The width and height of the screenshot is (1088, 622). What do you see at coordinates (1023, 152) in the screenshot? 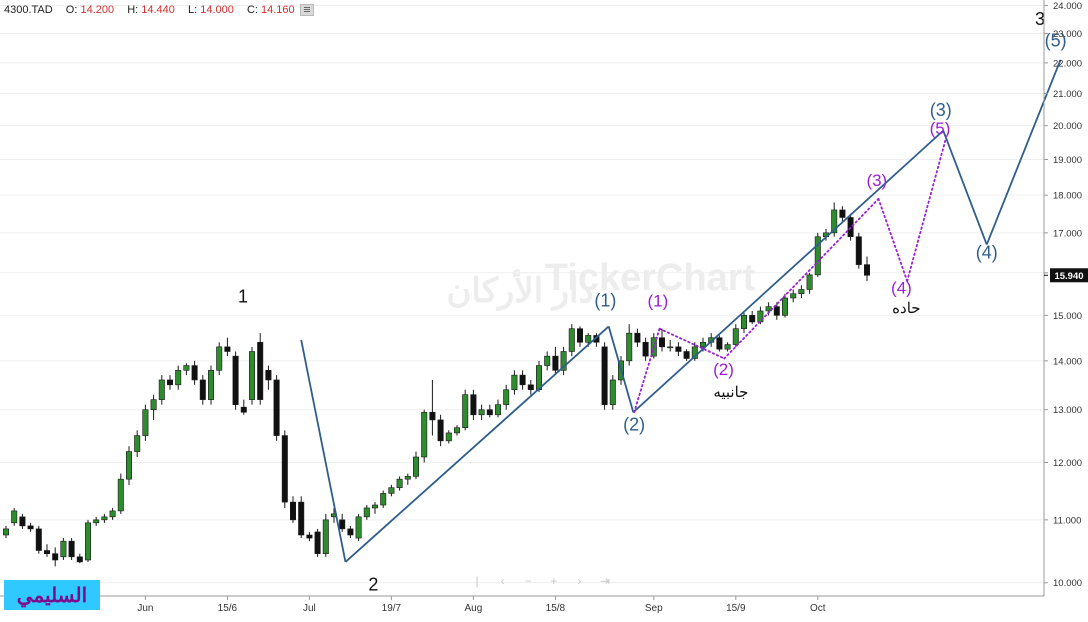
I see `major-wave-line` at bounding box center [1023, 152].